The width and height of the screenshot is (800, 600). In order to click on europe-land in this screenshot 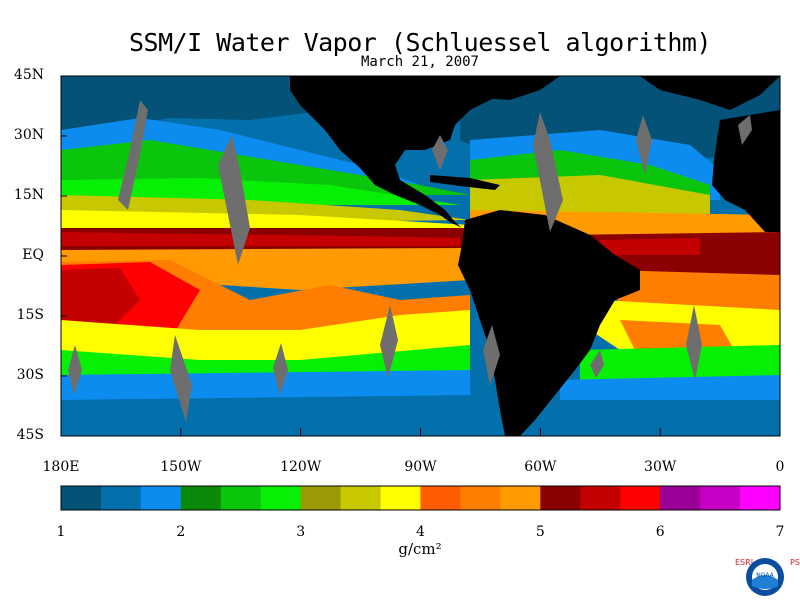, I will do `click(710, 93)`.